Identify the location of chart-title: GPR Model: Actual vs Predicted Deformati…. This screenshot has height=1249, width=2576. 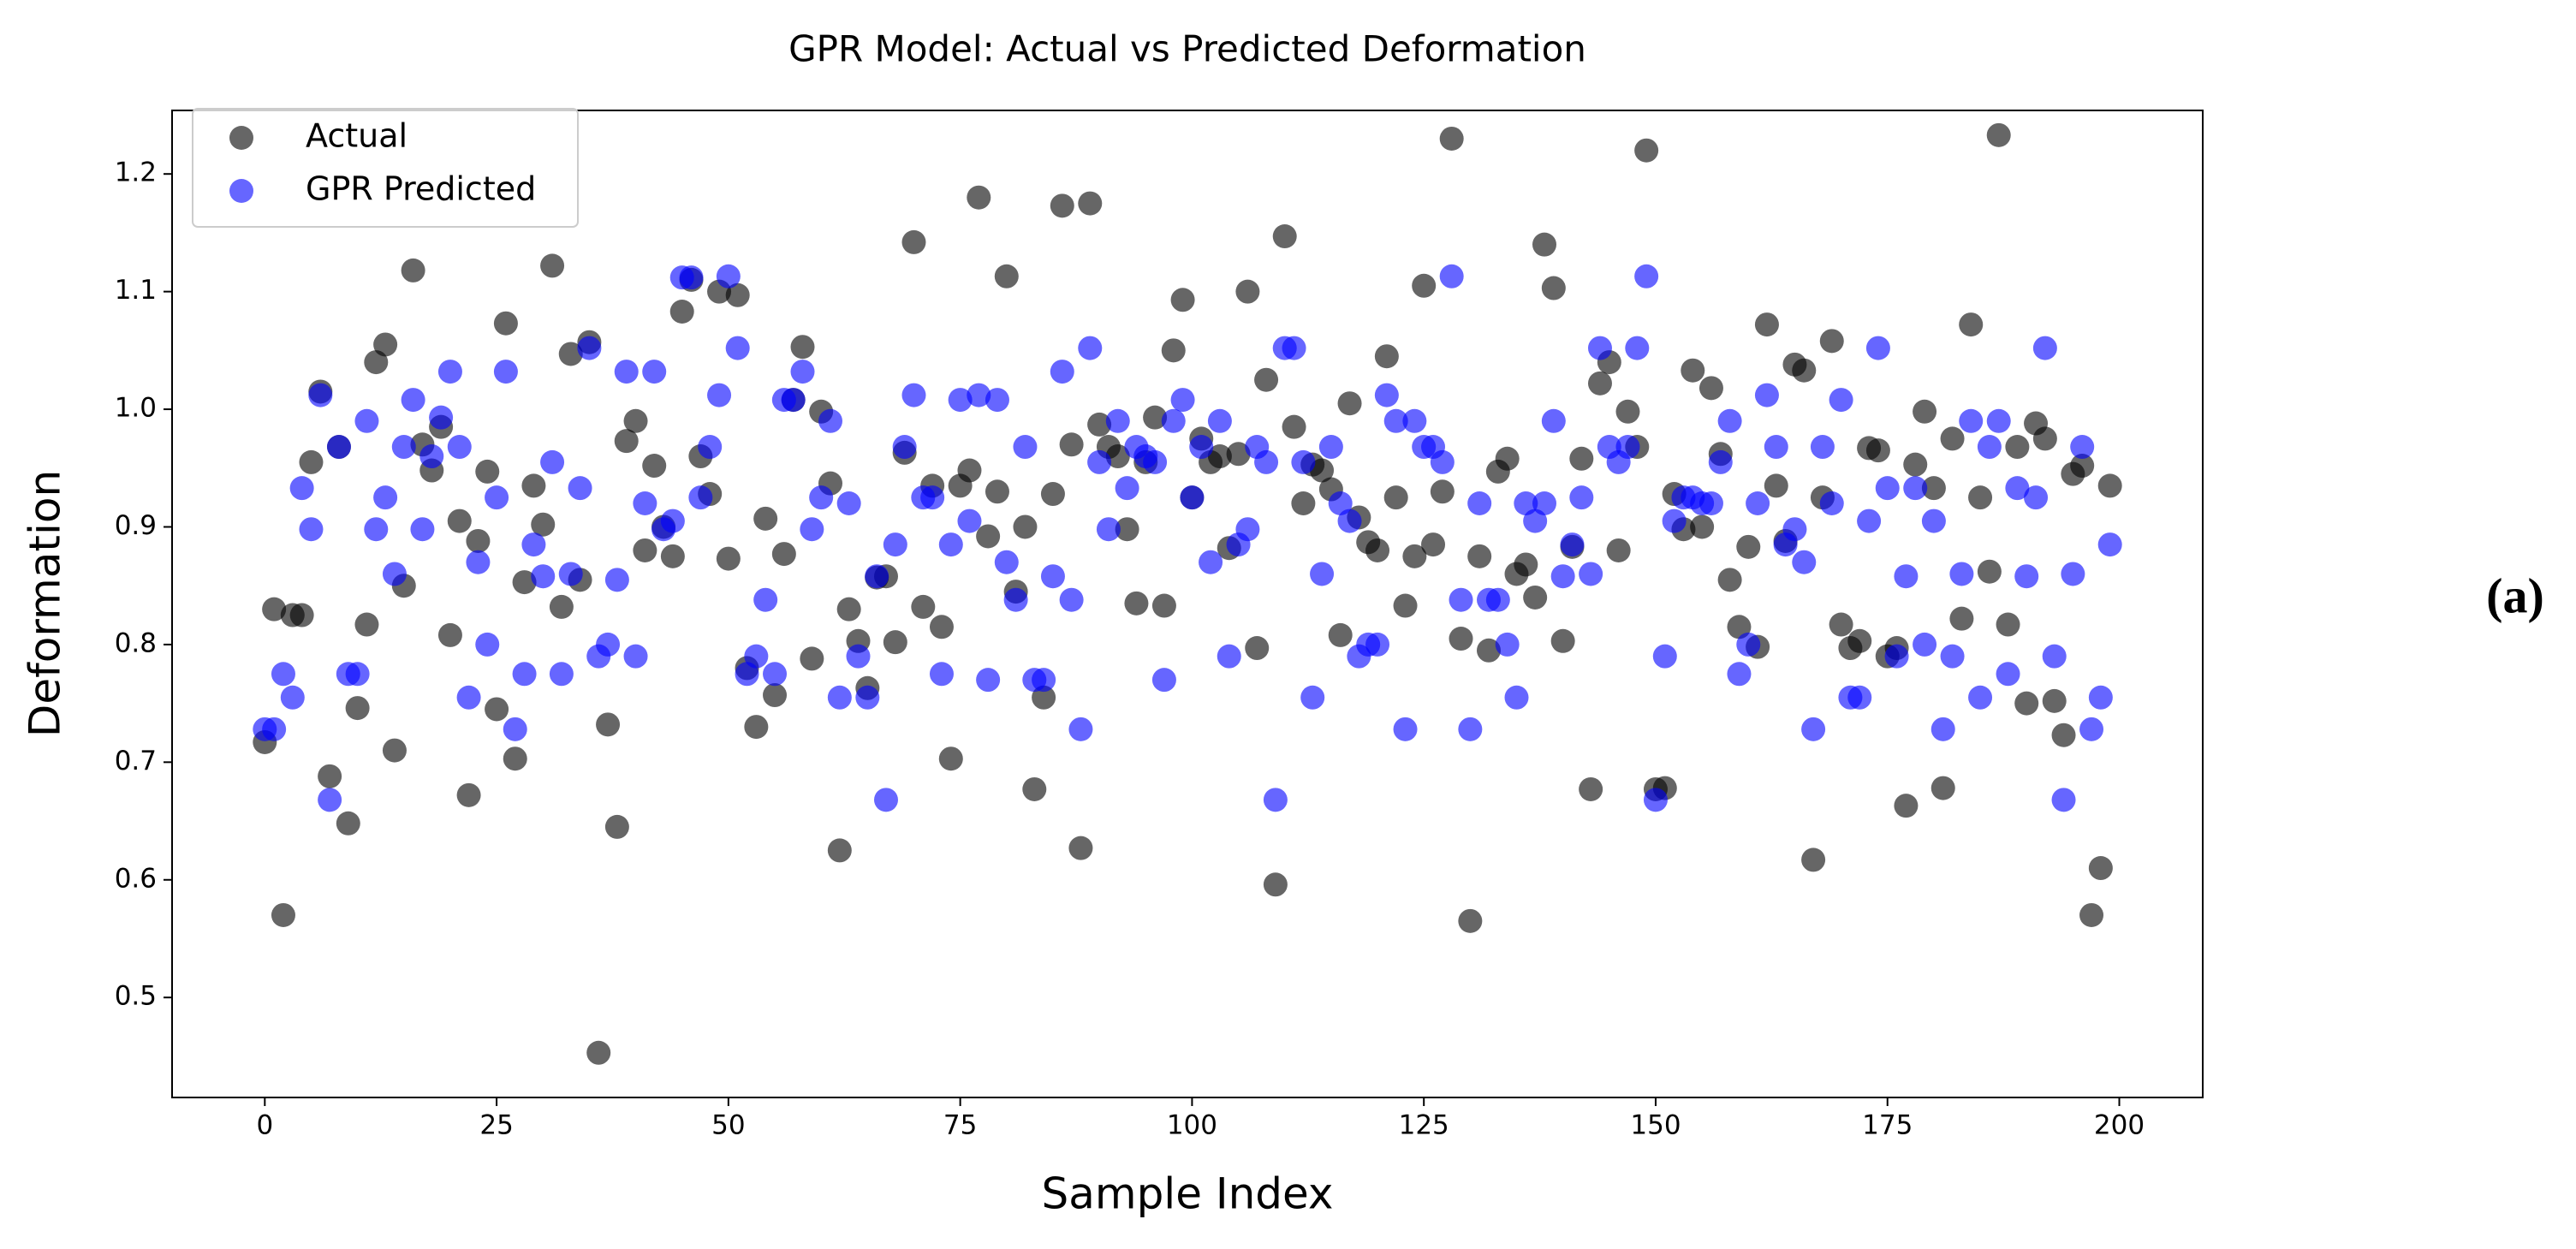
(1187, 49).